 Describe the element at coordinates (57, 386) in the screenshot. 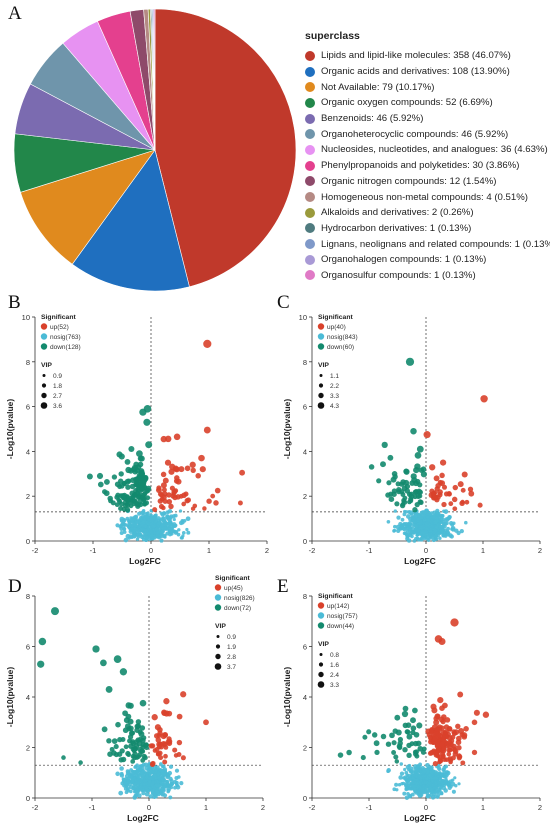

I see `vip-size-label: 1.8` at that location.